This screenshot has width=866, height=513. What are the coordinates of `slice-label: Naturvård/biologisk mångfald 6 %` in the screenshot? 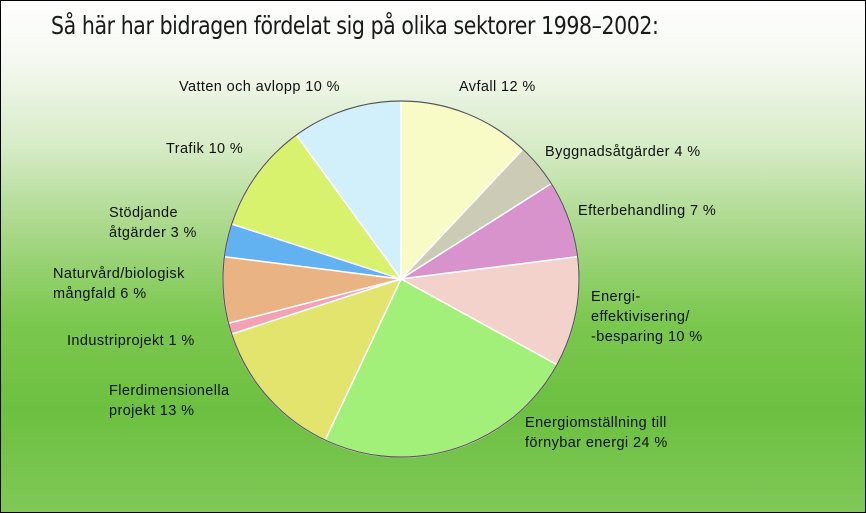 It's located at (119, 284).